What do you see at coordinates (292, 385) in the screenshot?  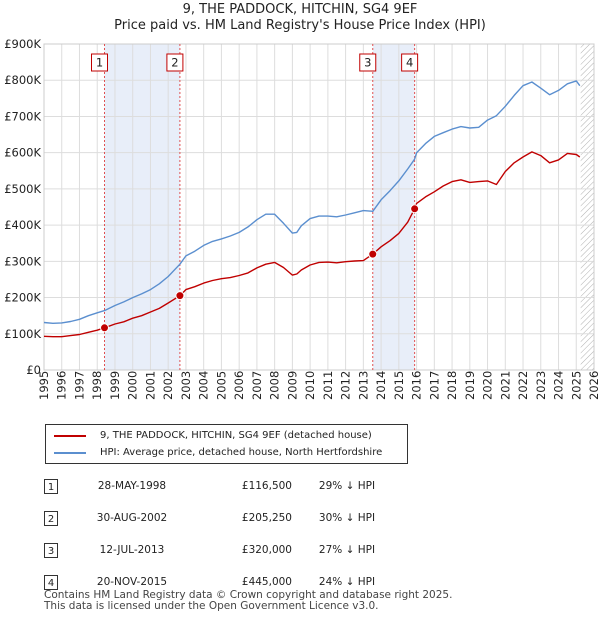 I see `x-tick-label: 2009` at bounding box center [292, 385].